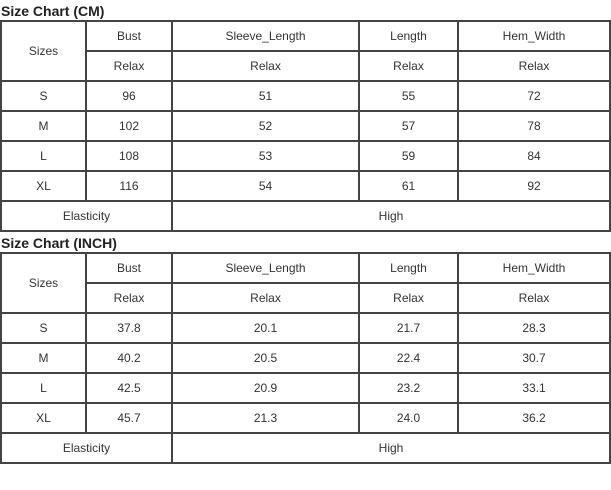 Image resolution: width=611 pixels, height=490 pixels. I want to click on value-cell: 96, so click(129, 96).